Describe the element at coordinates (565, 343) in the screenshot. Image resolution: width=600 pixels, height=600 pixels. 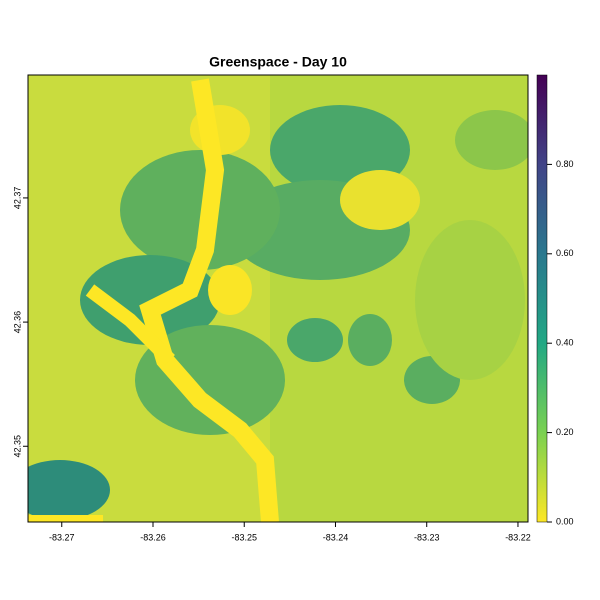
I see `colorbar-tick-label: 0.40` at that location.